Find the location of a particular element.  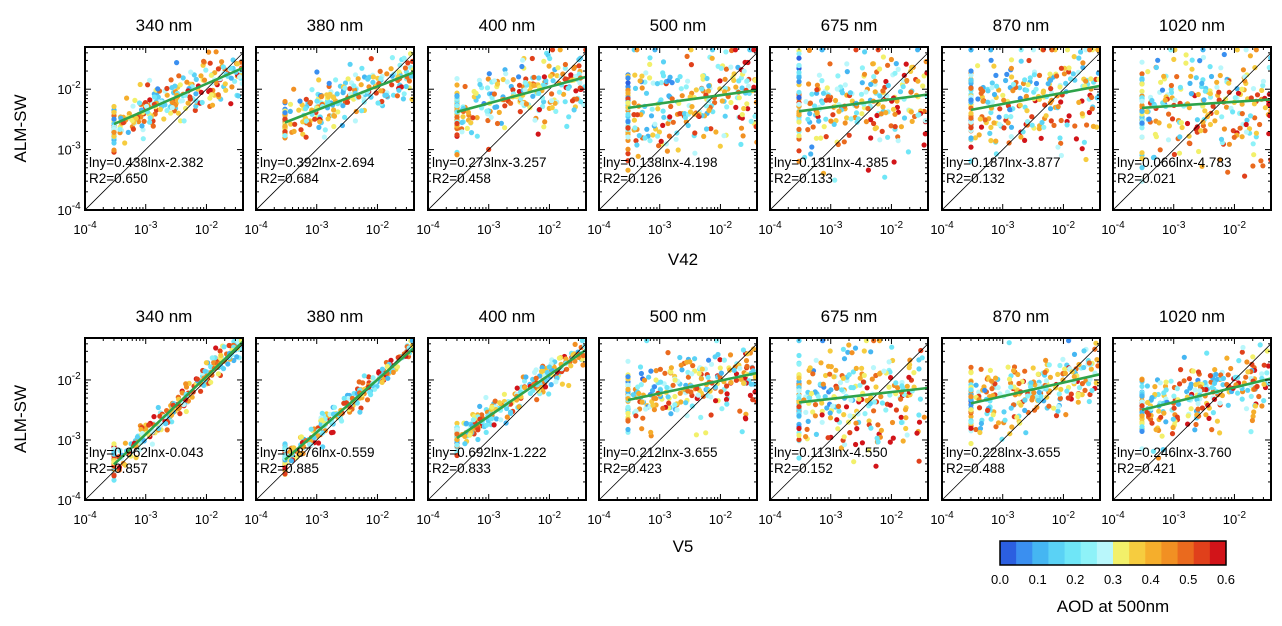

scatter-points is located at coordinates (177, 102).